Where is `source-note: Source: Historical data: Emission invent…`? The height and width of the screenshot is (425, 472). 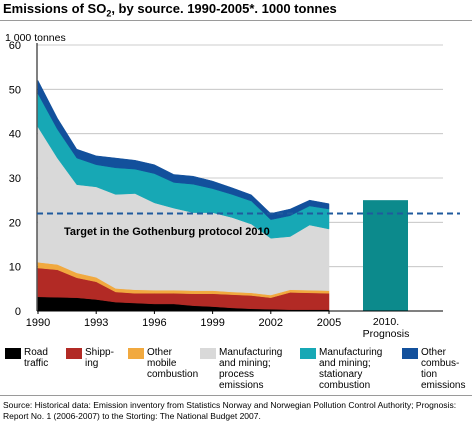
source-note: Source: Historical data: Emission invent… is located at coordinates (230, 410).